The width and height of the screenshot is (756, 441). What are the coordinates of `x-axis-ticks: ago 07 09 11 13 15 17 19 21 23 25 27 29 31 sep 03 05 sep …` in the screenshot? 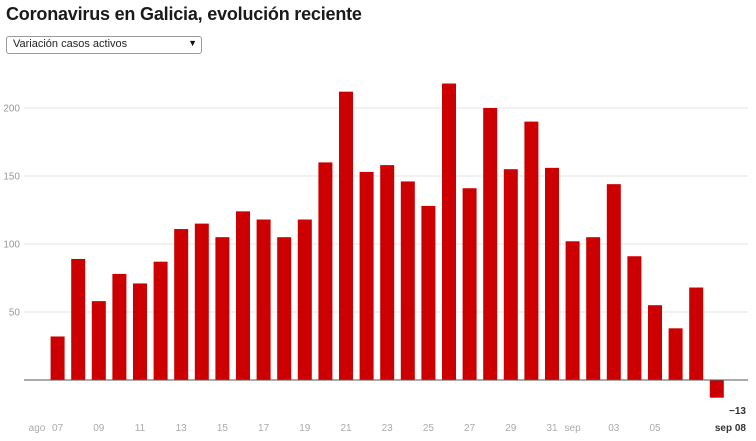 It's located at (388, 428).